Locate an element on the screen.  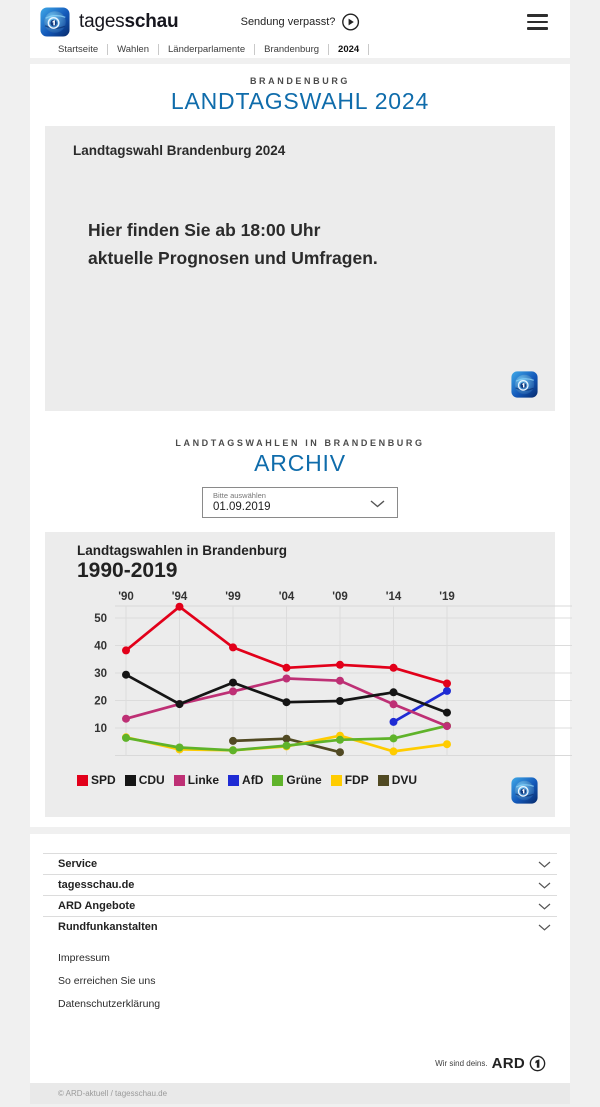
svg-text: '94 is located at coordinates (180, 597).